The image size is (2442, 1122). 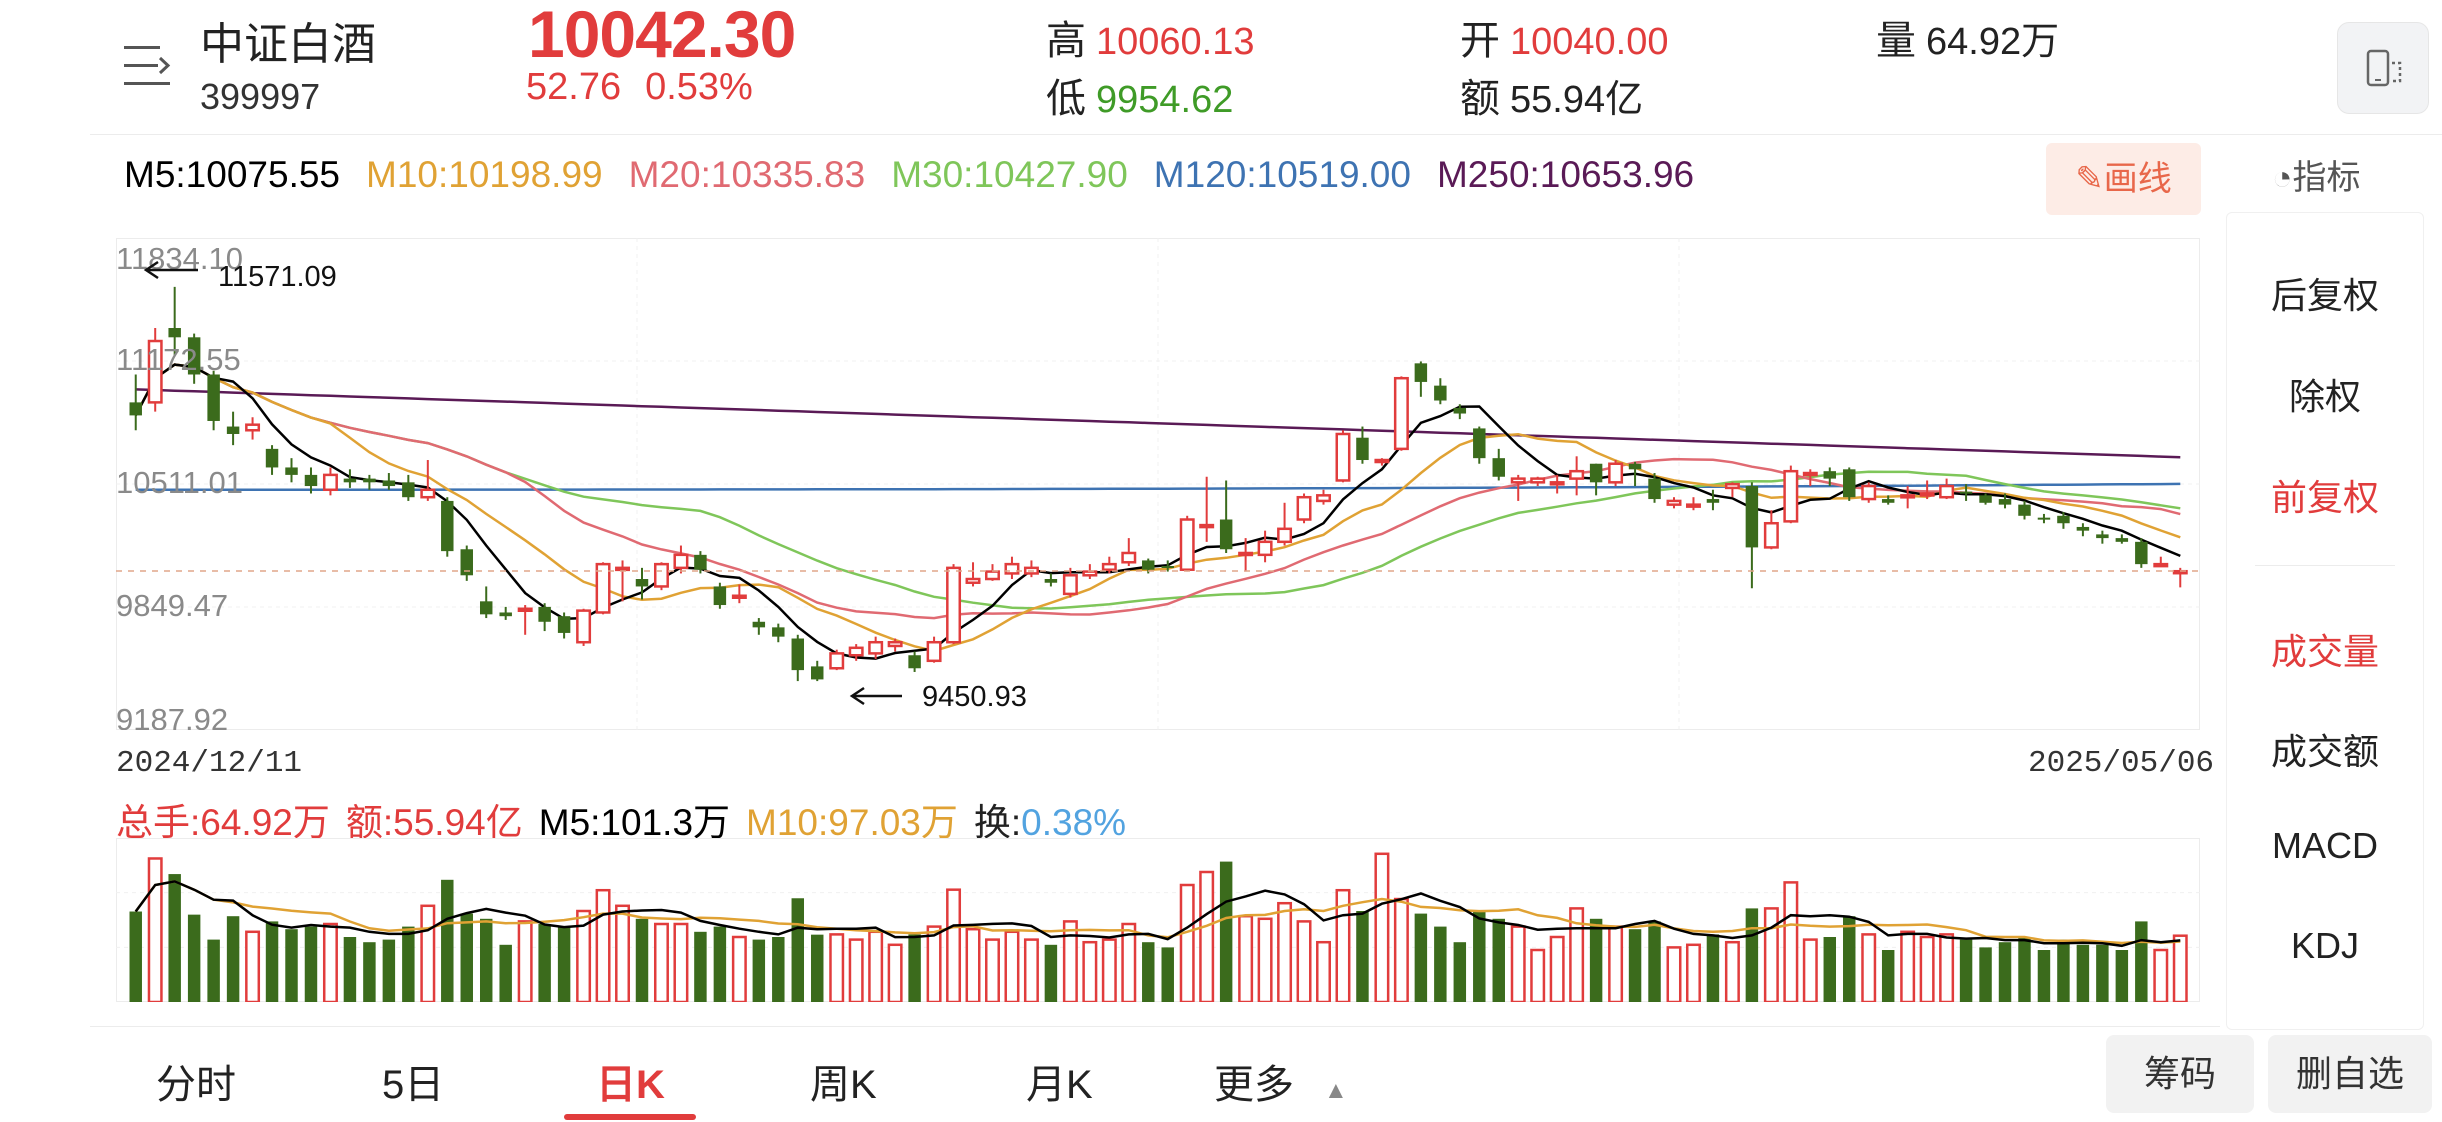 What do you see at coordinates (1009, 174) in the screenshot?
I see `ma30-value: M30:10427.90` at bounding box center [1009, 174].